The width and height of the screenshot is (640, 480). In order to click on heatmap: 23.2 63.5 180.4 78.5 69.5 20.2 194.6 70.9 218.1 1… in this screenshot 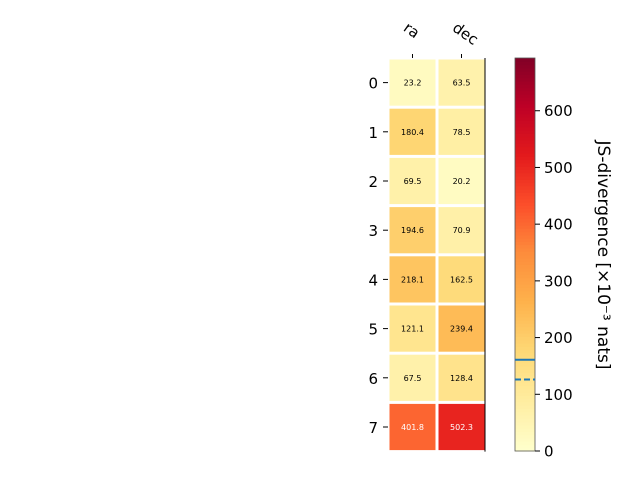, I will do `click(437, 255)`.